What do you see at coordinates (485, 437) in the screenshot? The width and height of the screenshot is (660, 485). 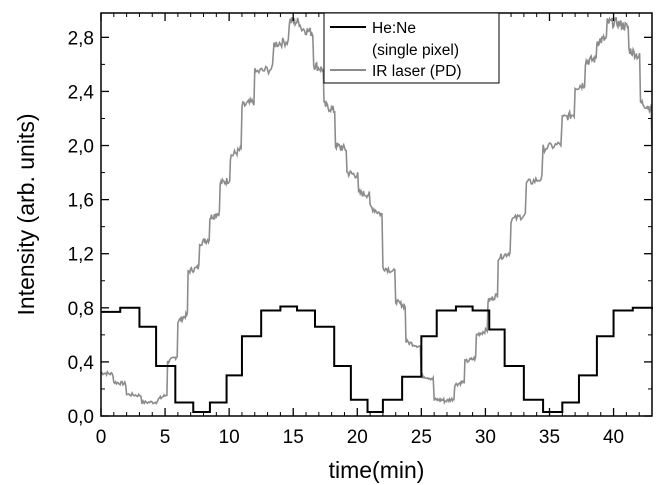 I see `x-tick-label: 30` at bounding box center [485, 437].